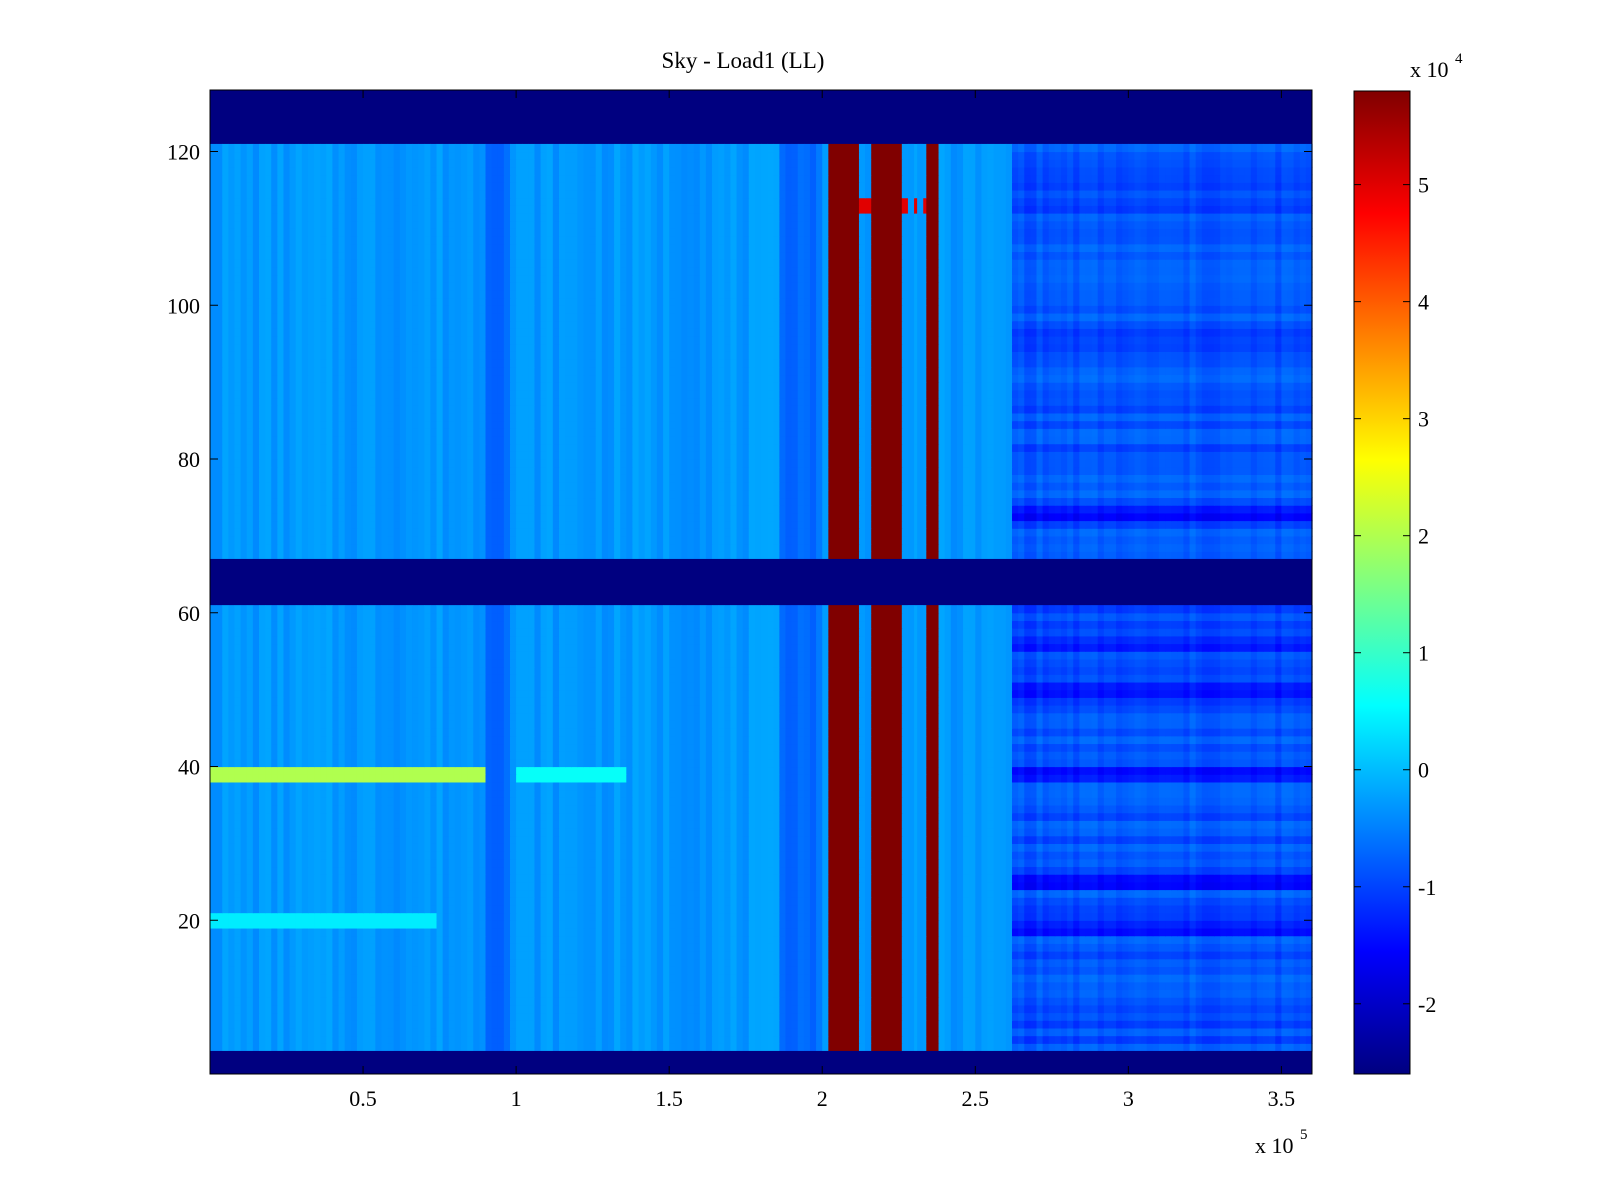 The width and height of the screenshot is (1600, 1200). I want to click on chart-title: Sky - Load1 (LL), so click(743, 60).